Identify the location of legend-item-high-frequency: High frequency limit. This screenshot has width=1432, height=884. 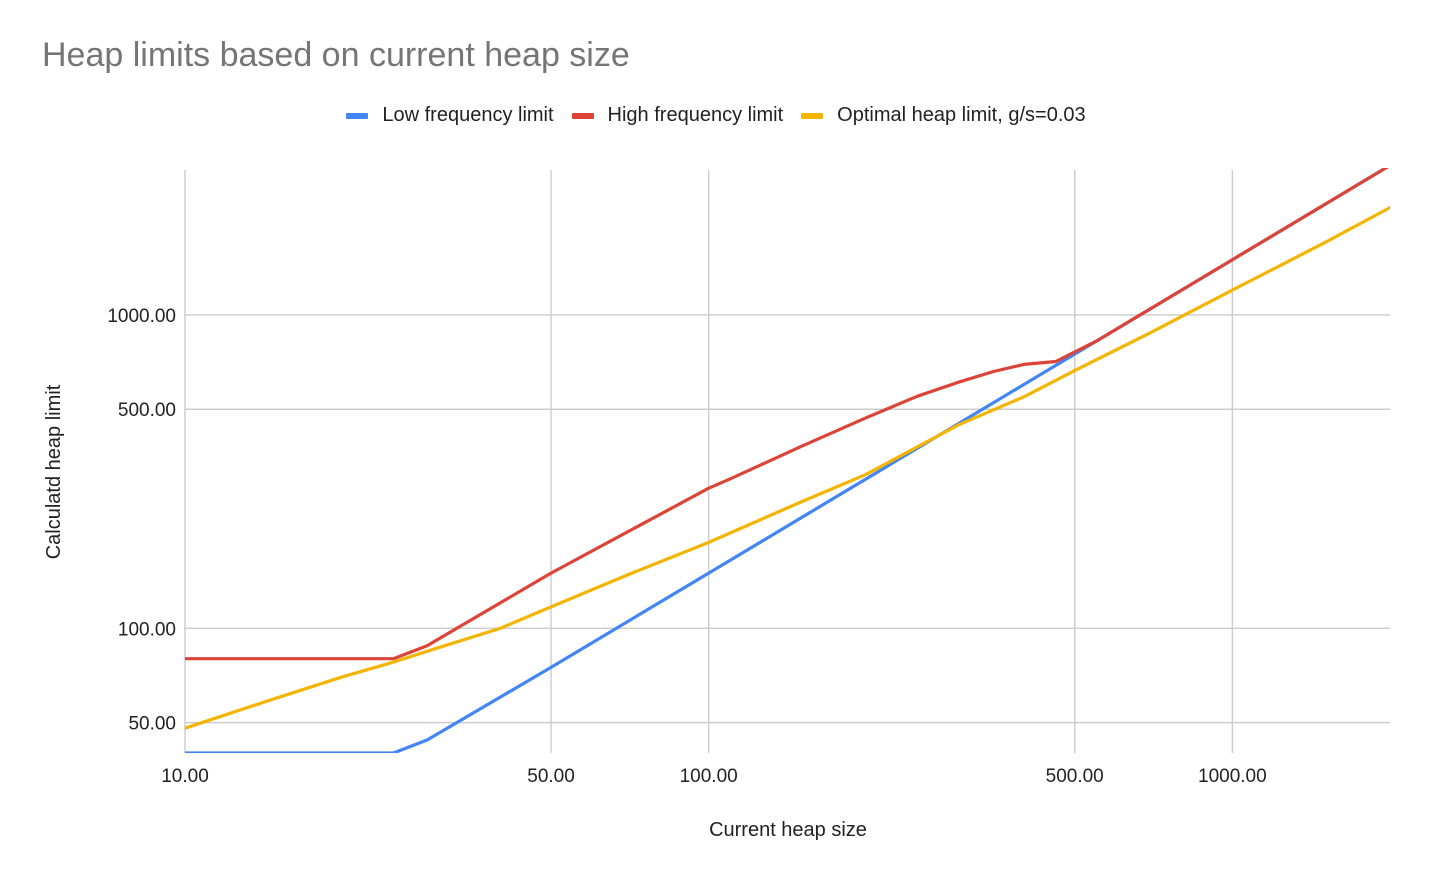
(677, 115).